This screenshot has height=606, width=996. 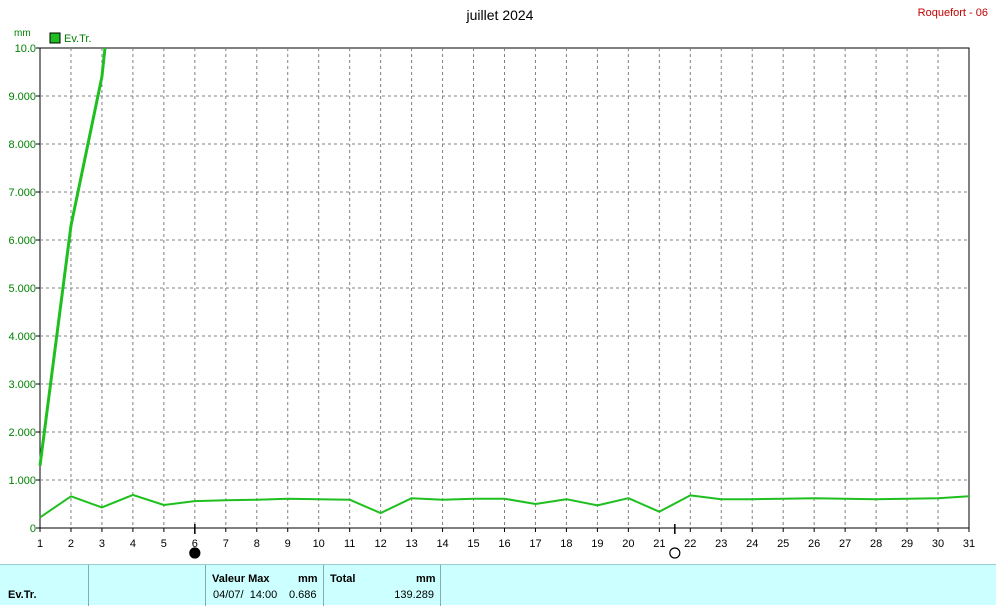 I want to click on x-tick-label: 10, so click(x=319, y=544).